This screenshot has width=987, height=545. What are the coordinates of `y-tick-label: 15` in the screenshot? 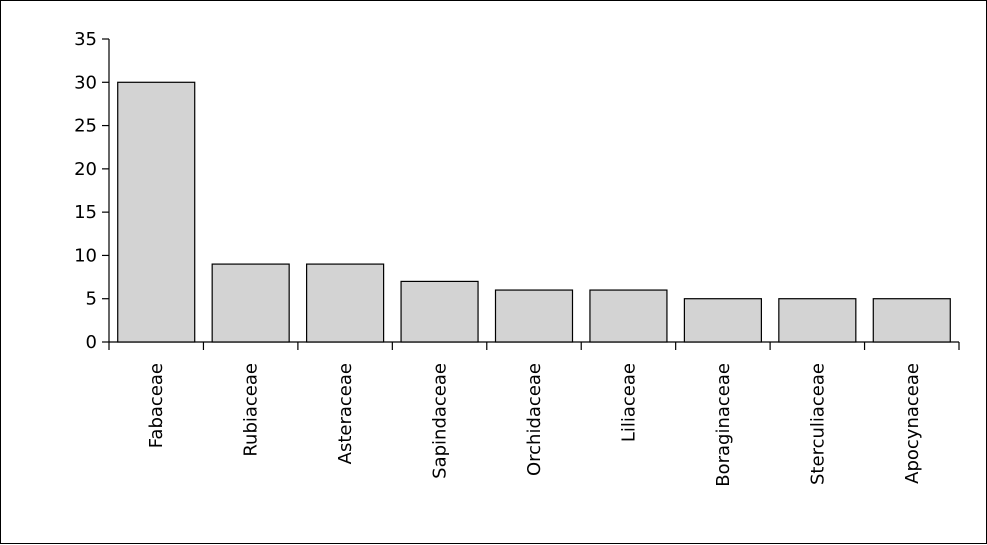 It's located at (85, 212).